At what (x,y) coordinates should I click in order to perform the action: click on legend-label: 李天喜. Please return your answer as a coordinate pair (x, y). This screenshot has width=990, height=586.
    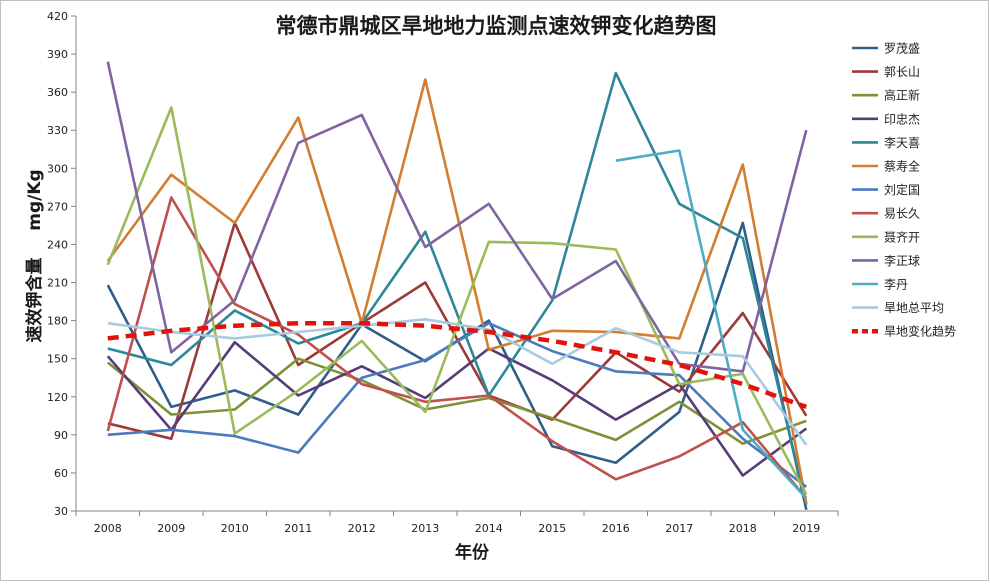
    Looking at the image, I should click on (902, 142).